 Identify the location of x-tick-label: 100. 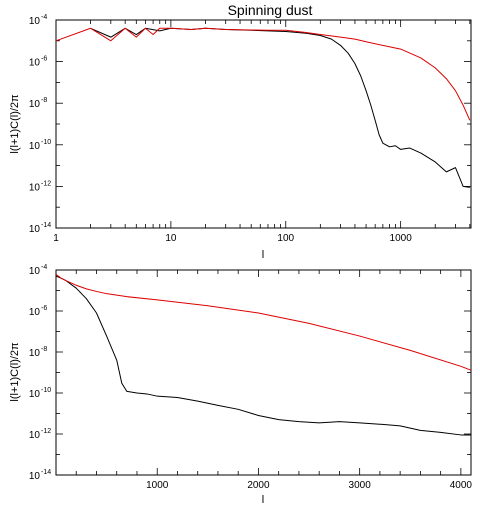
(285, 238).